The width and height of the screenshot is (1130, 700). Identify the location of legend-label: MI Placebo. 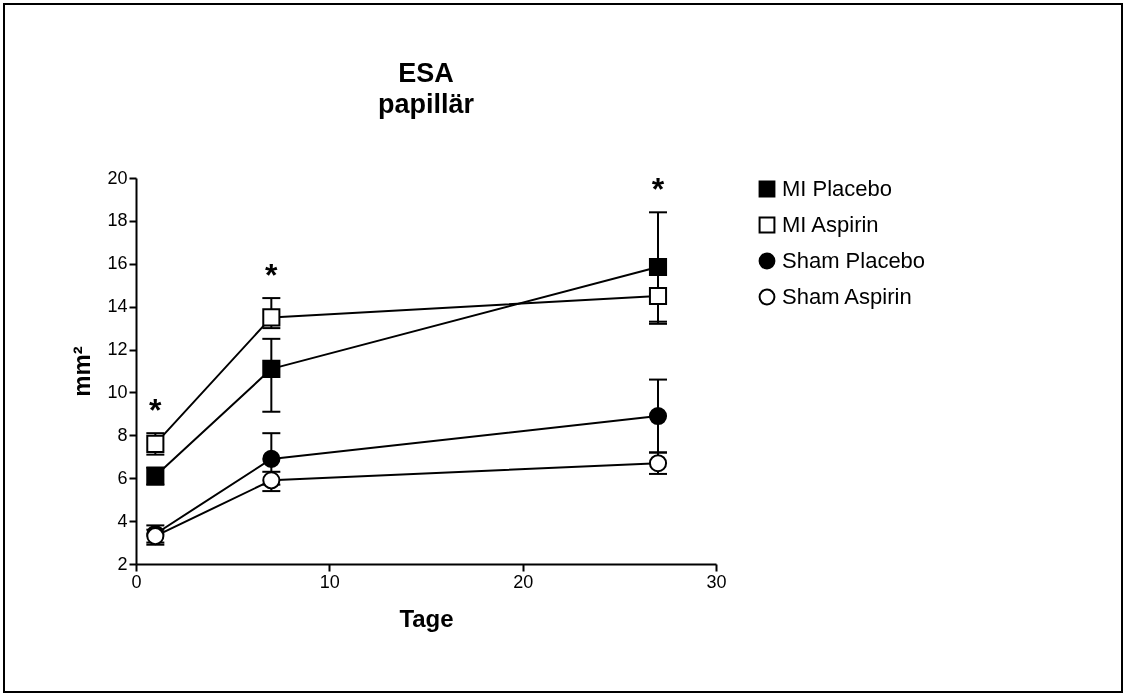
(837, 188).